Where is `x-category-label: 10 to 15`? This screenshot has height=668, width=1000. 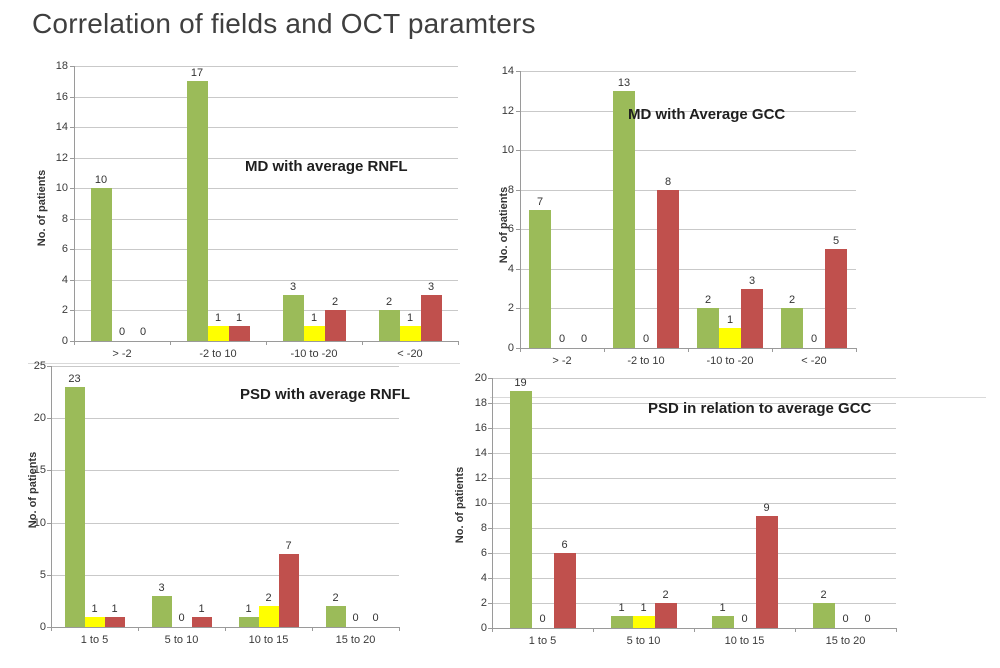
x-category-label: 10 to 15 is located at coordinates (268, 640).